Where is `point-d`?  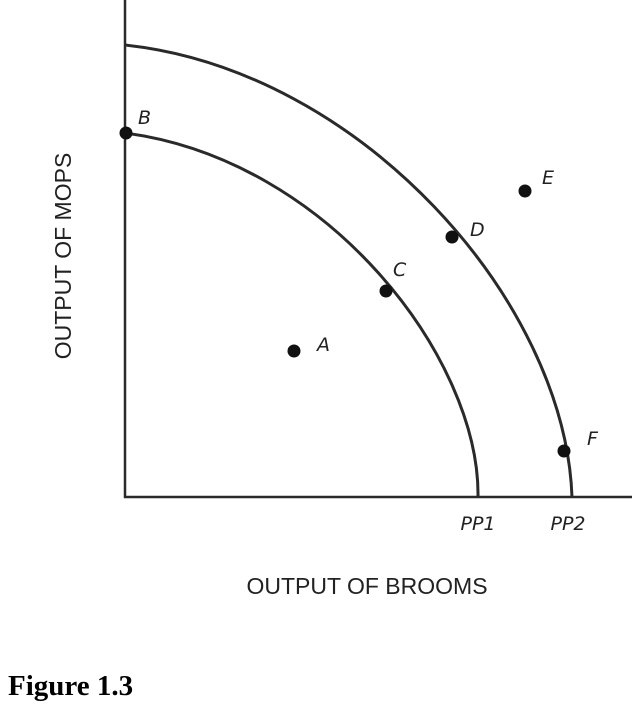 point-d is located at coordinates (452, 237).